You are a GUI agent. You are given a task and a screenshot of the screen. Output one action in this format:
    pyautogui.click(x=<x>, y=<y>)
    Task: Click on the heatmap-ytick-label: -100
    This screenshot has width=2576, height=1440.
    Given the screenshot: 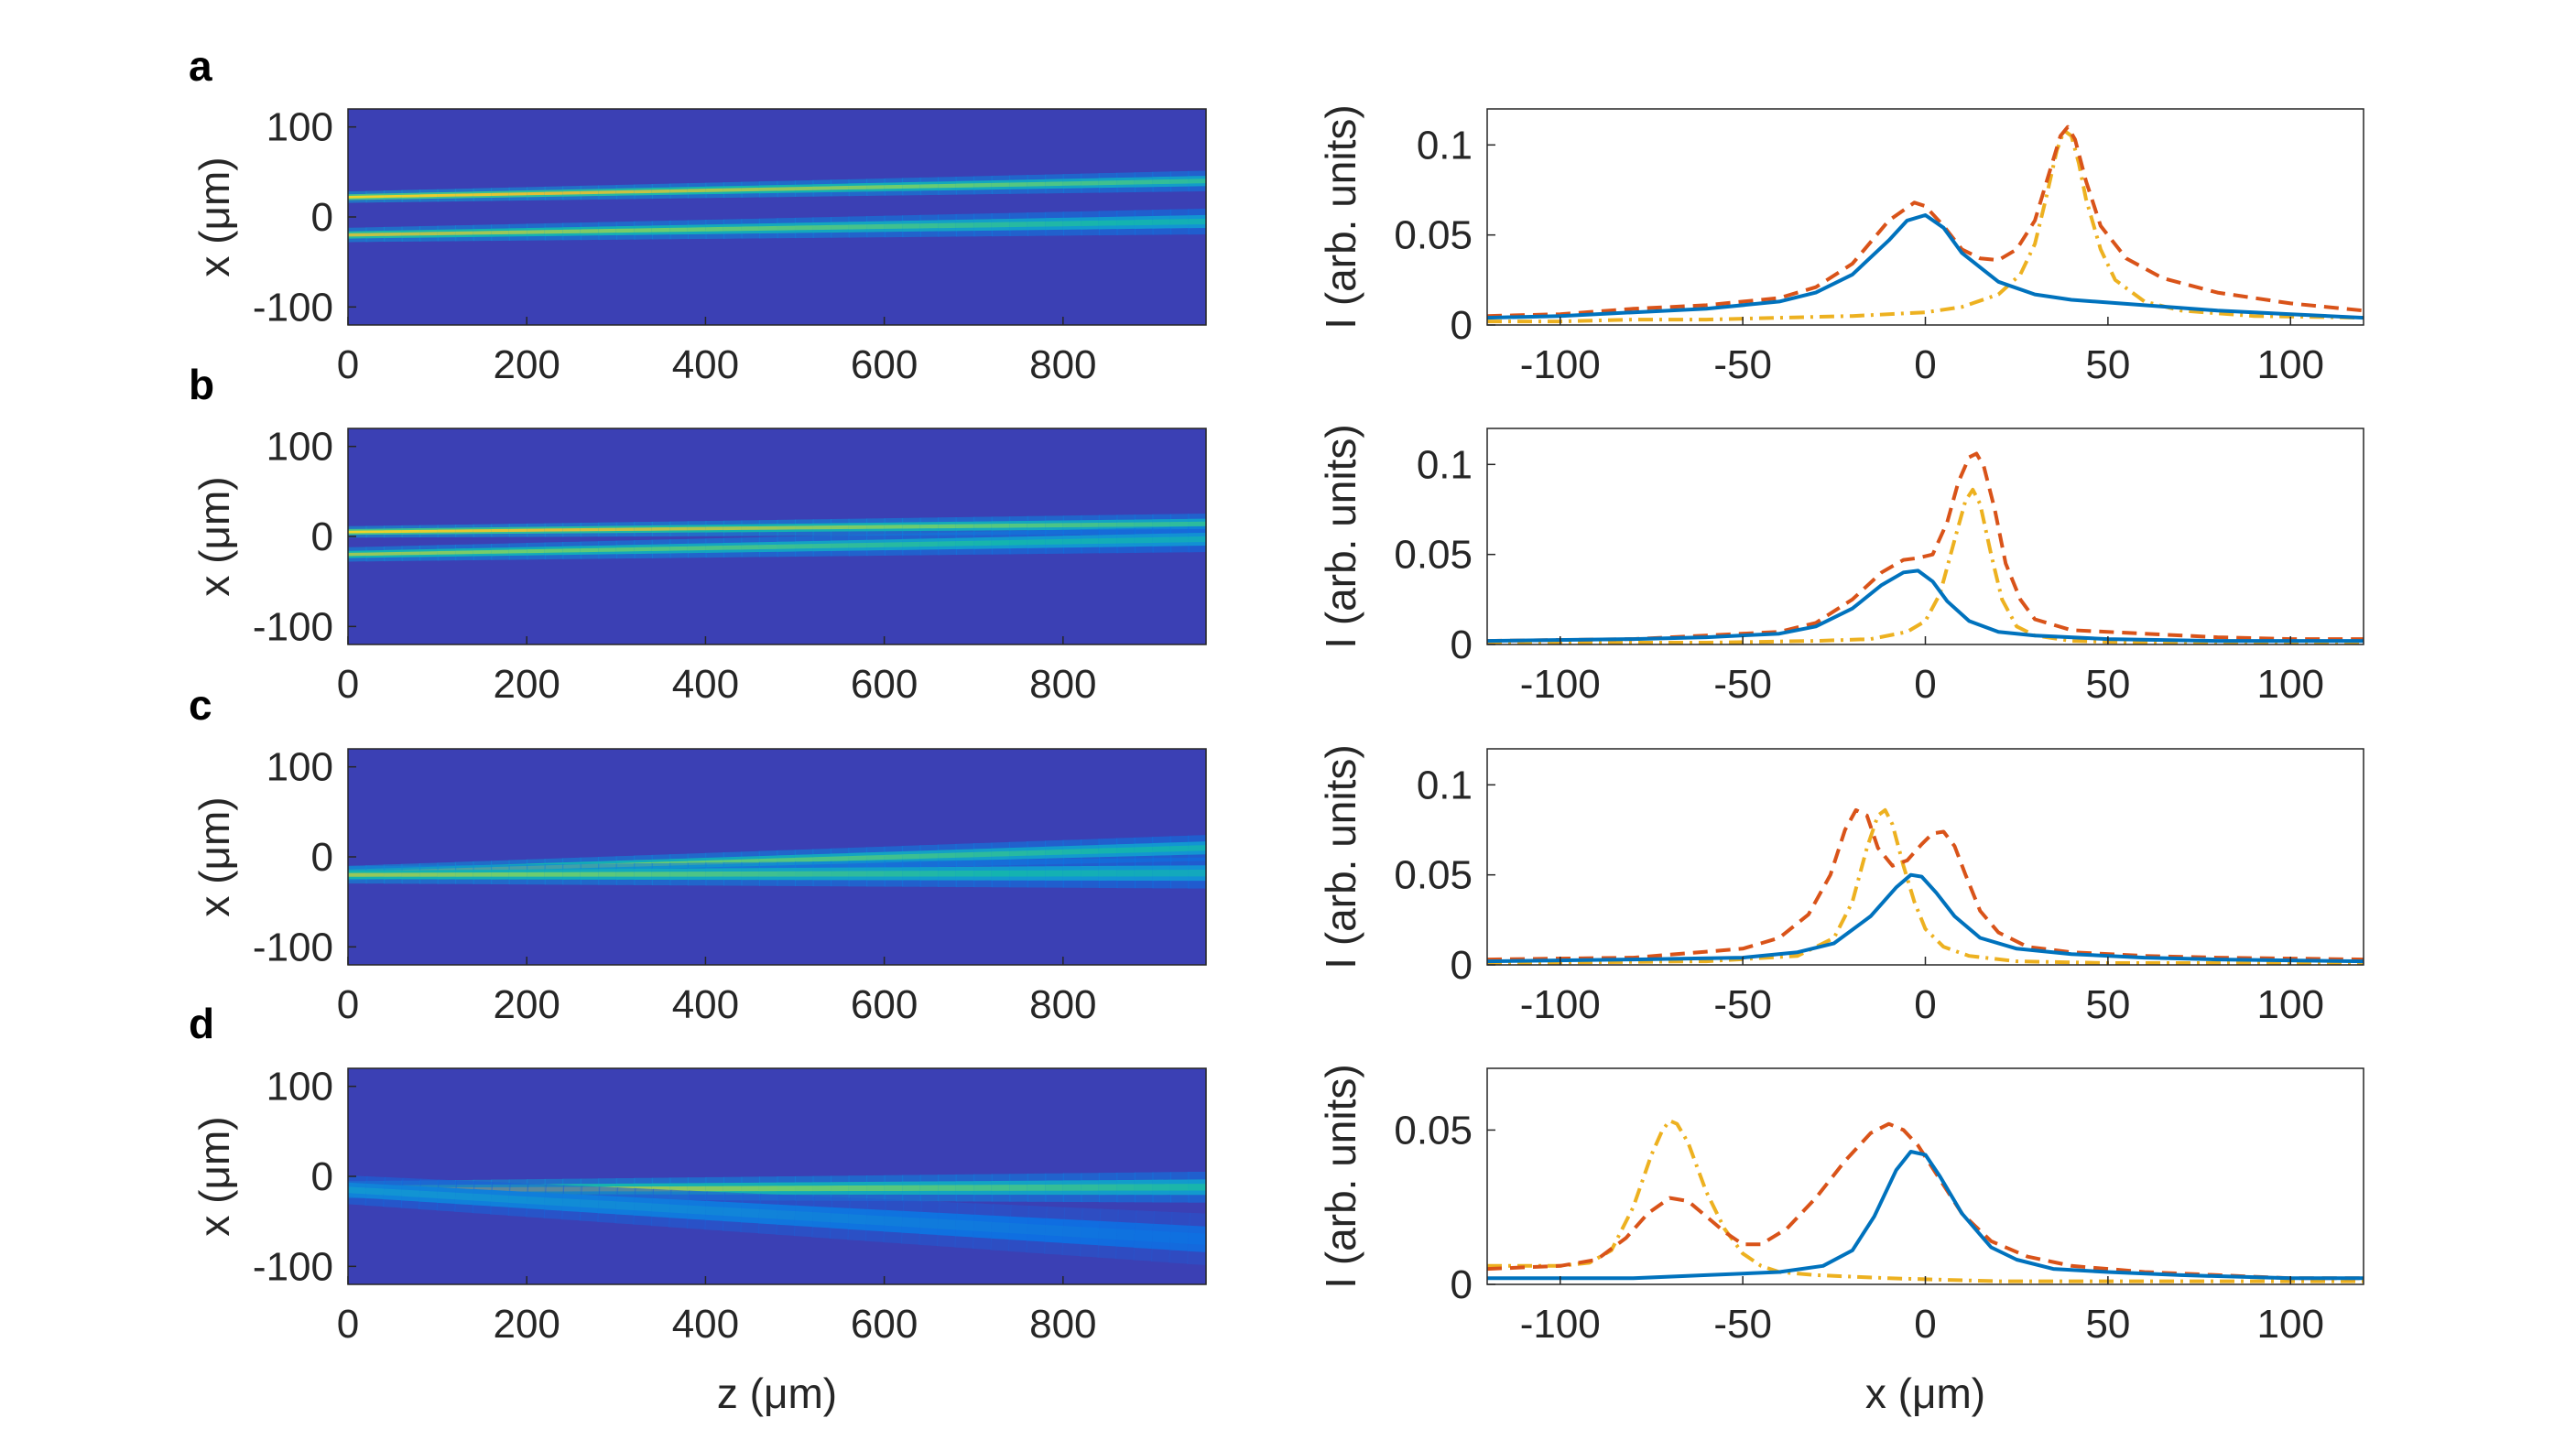 What is the action you would take?
    pyautogui.click(x=293, y=1266)
    